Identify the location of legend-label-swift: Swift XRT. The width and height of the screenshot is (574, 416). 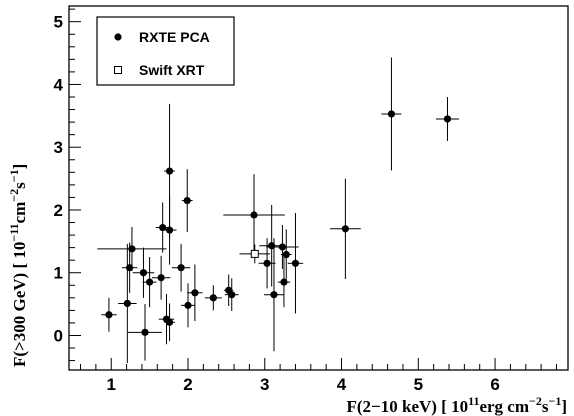
(172, 70).